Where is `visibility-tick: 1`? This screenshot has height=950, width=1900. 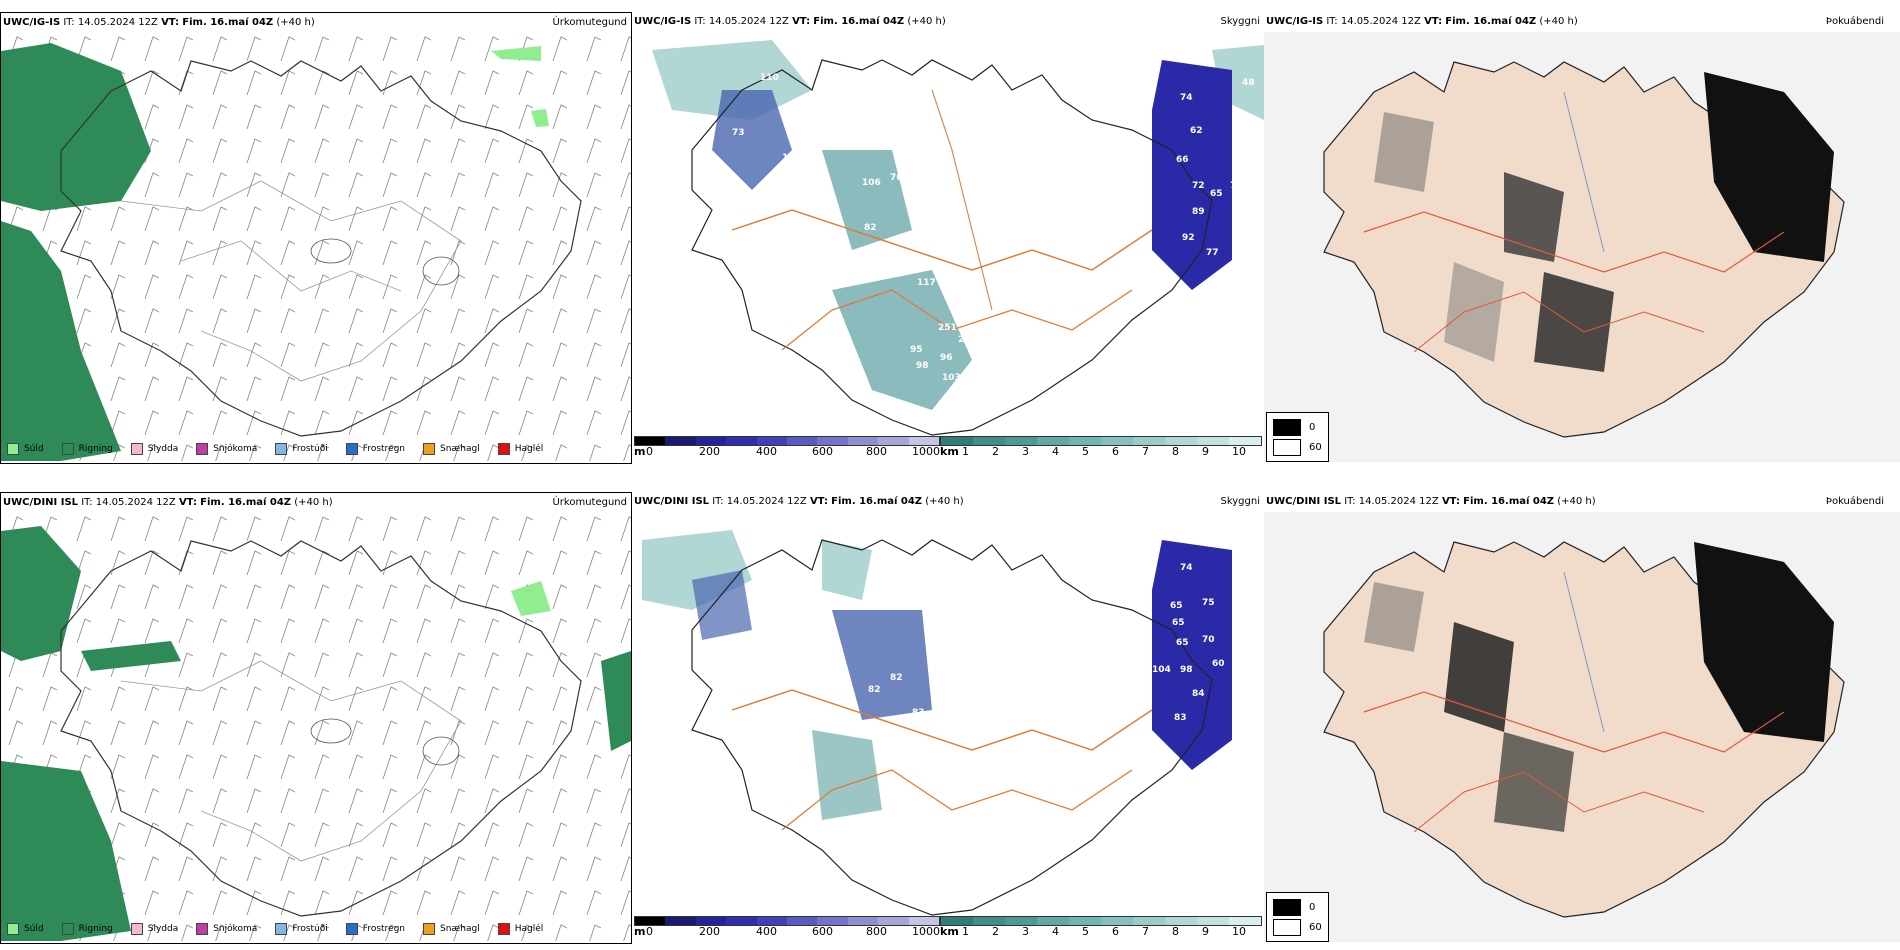 visibility-tick: 1 is located at coordinates (965, 451).